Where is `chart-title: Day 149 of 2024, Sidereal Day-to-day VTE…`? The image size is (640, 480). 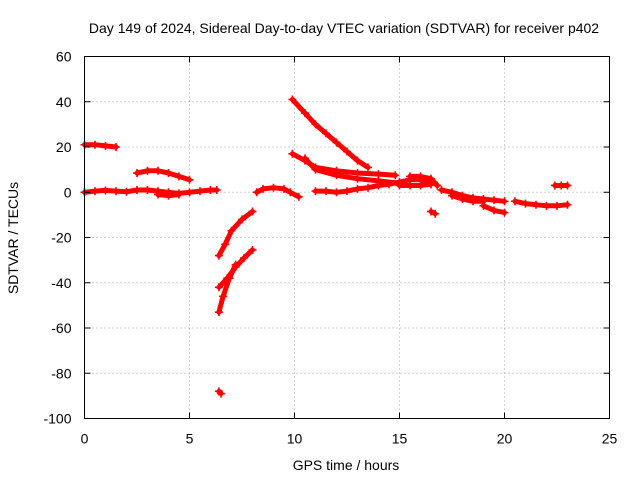
chart-title: Day 149 of 2024, Sidereal Day-to-day VTE… is located at coordinates (344, 28).